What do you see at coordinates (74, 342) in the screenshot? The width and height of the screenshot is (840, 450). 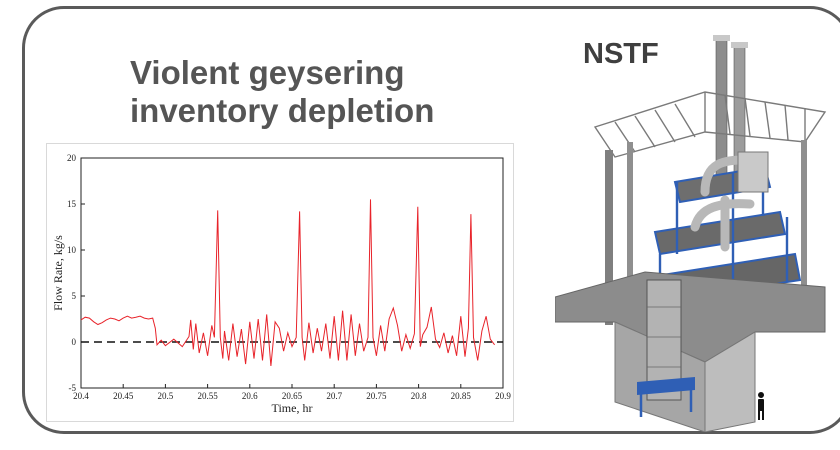 I see `y-tick-label: 0` at bounding box center [74, 342].